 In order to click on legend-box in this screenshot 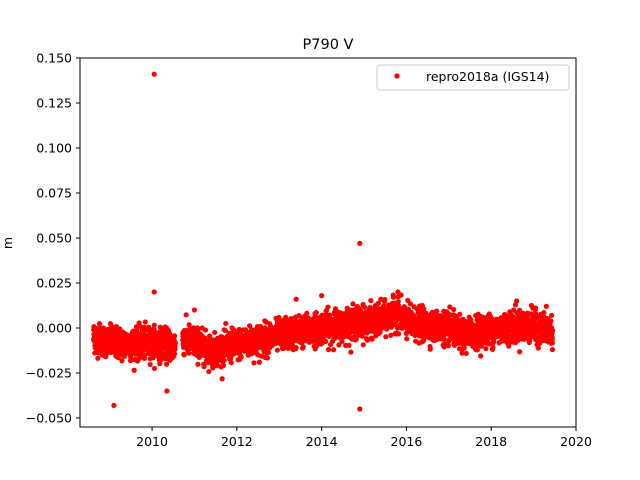, I will do `click(473, 77)`.